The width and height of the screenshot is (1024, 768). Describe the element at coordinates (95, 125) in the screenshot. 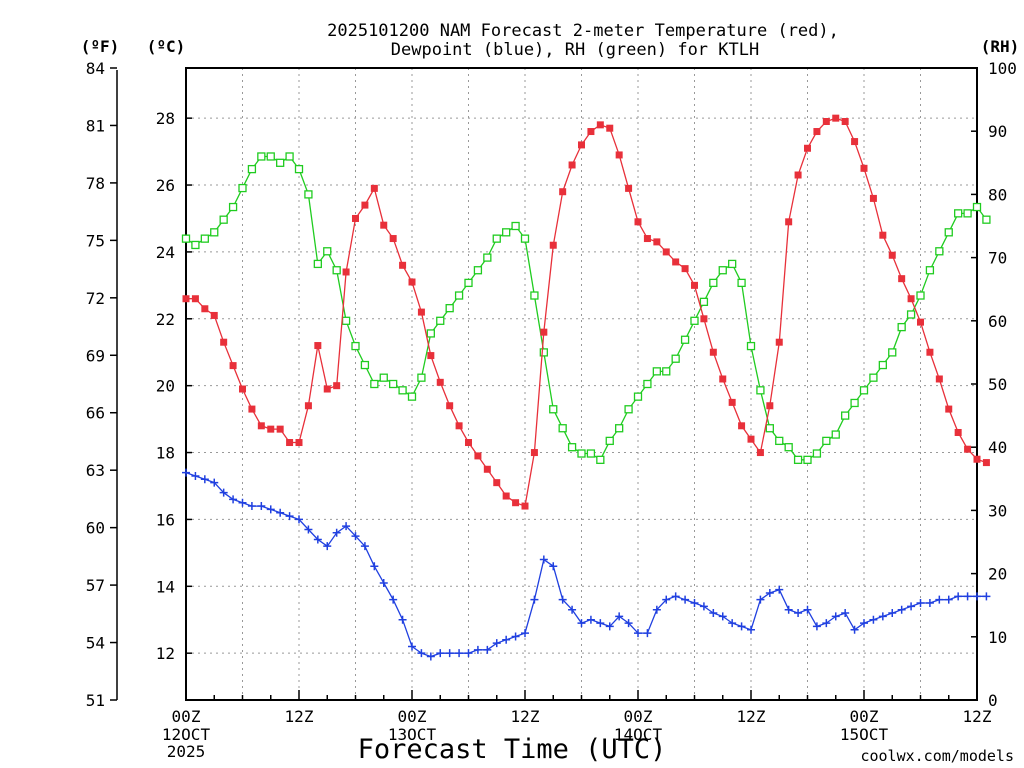

I see `fahrenheit-tick-label: 81` at that location.